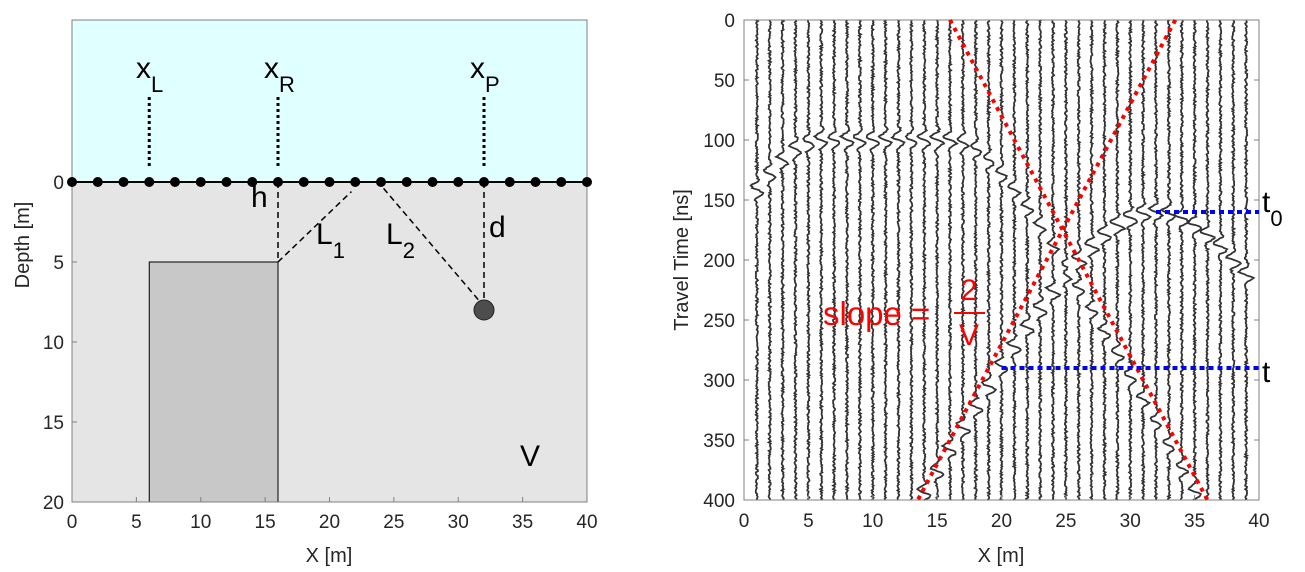 This screenshot has width=1305, height=572. What do you see at coordinates (719, 261) in the screenshot?
I see `y-tick-label: 200` at bounding box center [719, 261].